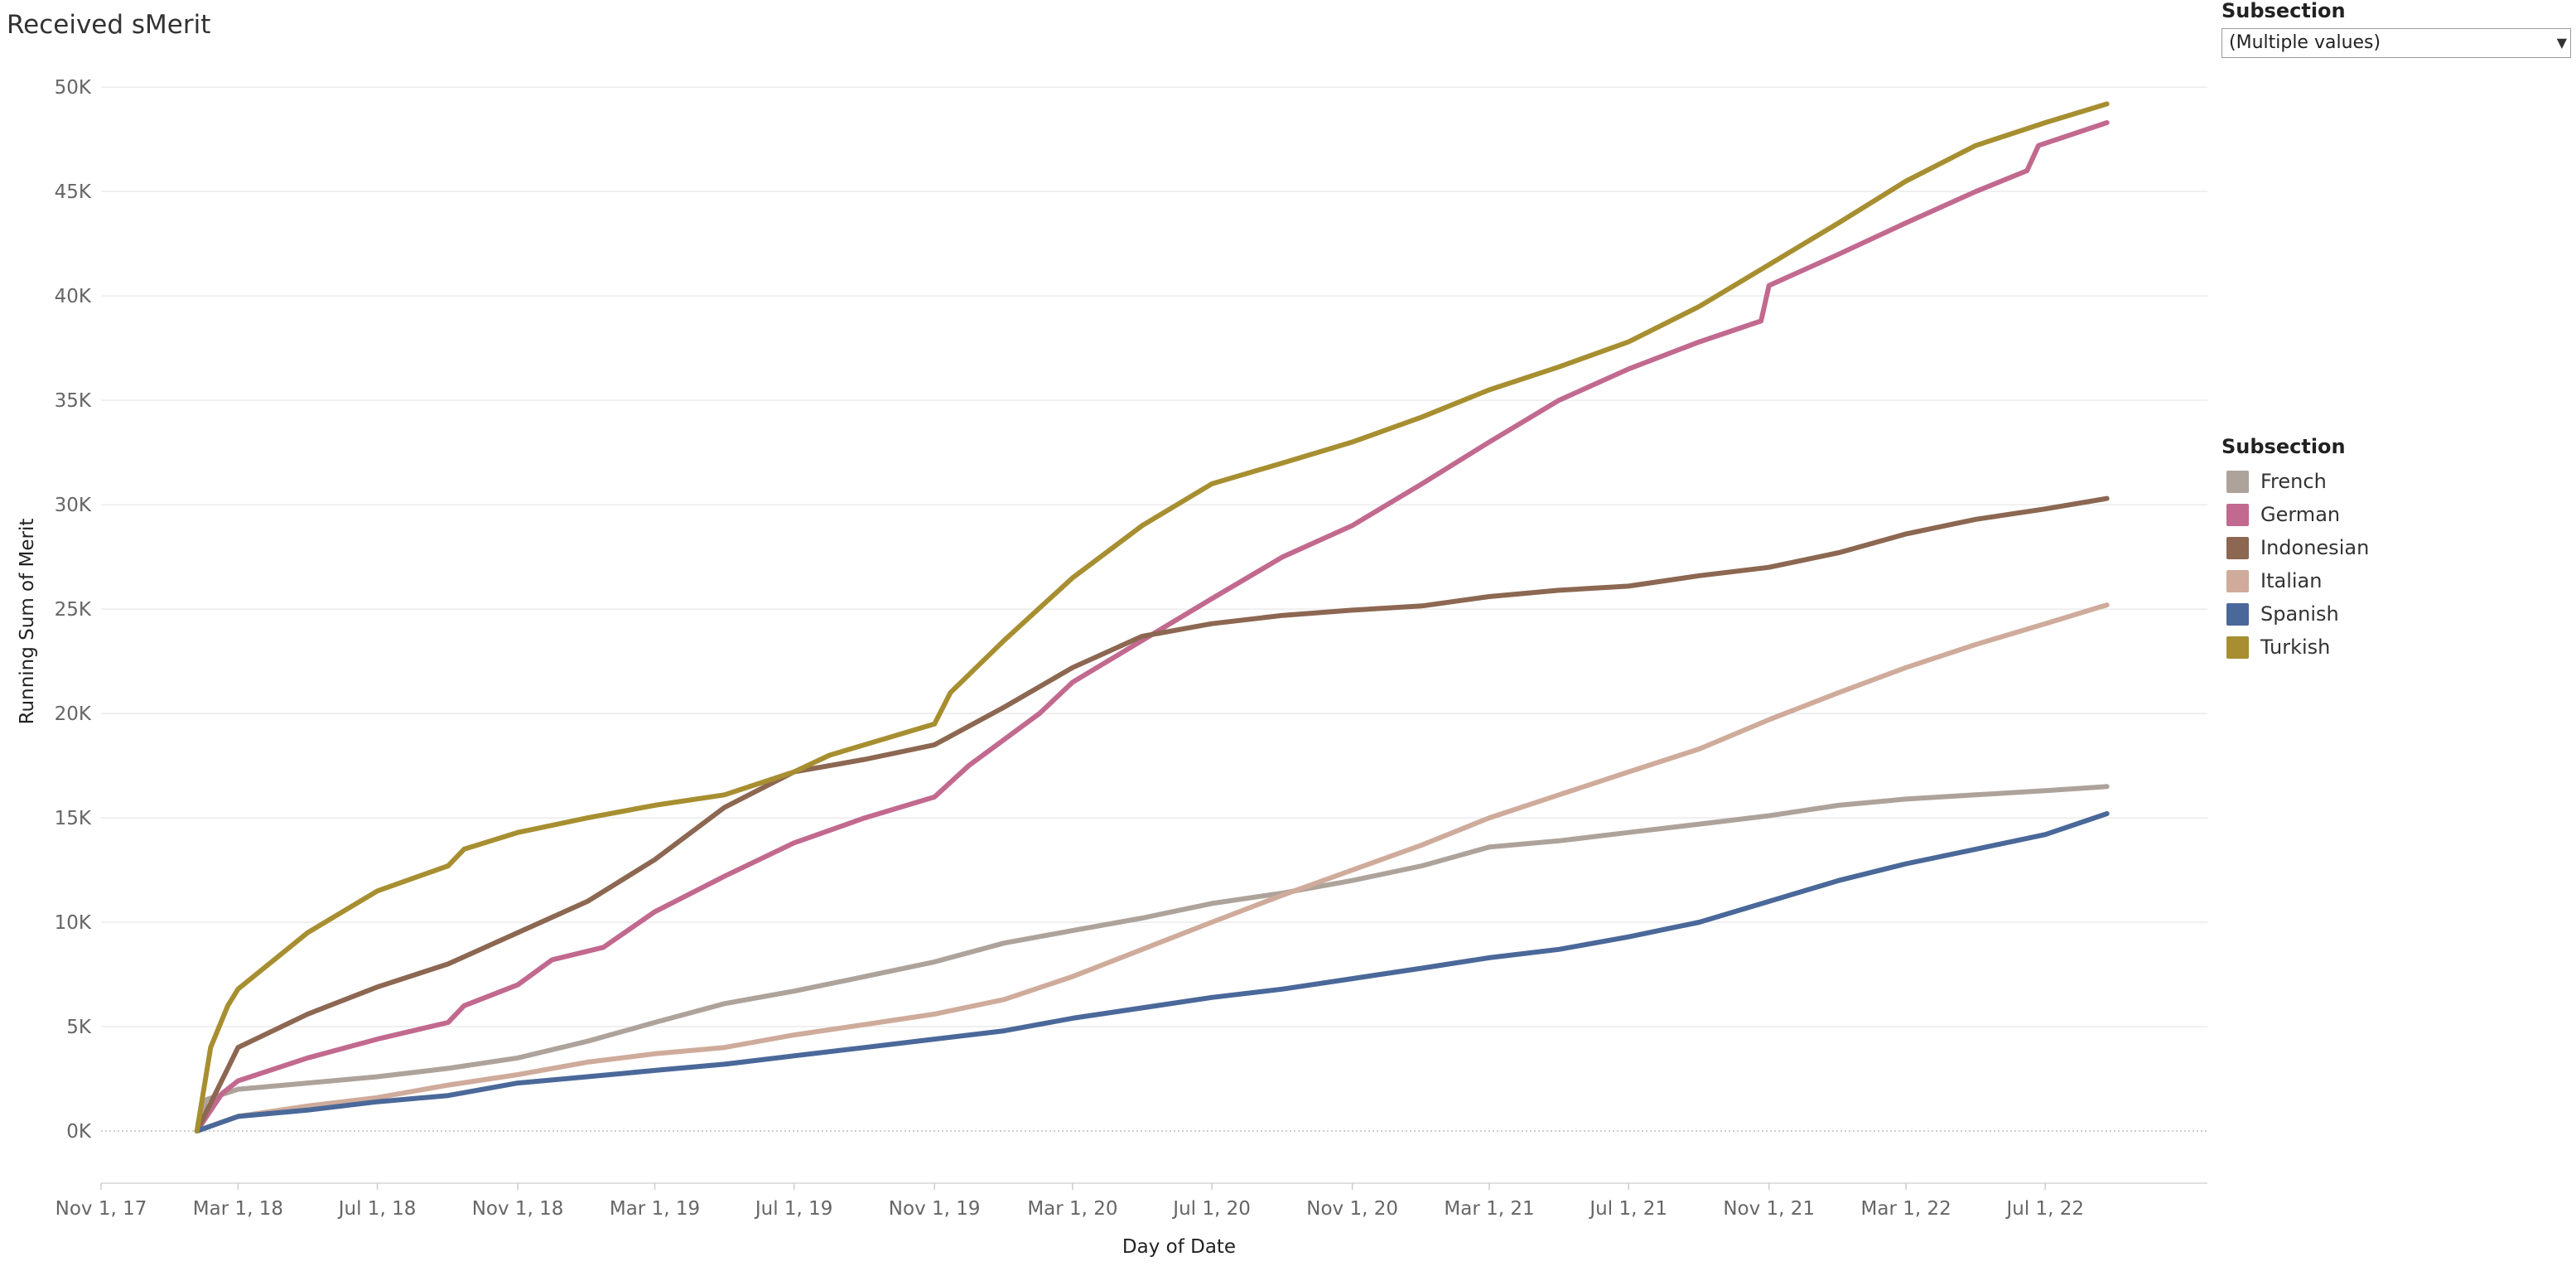  What do you see at coordinates (1489, 1209) in the screenshot?
I see `x-tick-label: Mar 1, 21` at bounding box center [1489, 1209].